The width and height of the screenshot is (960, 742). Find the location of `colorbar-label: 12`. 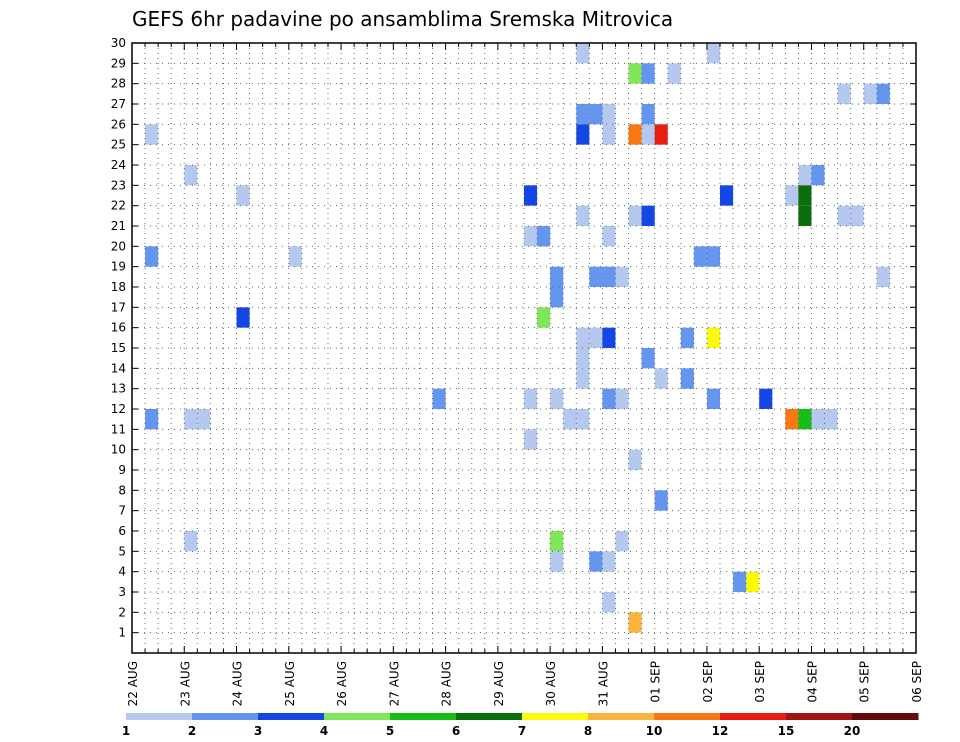

colorbar-label: 12 is located at coordinates (720, 731).